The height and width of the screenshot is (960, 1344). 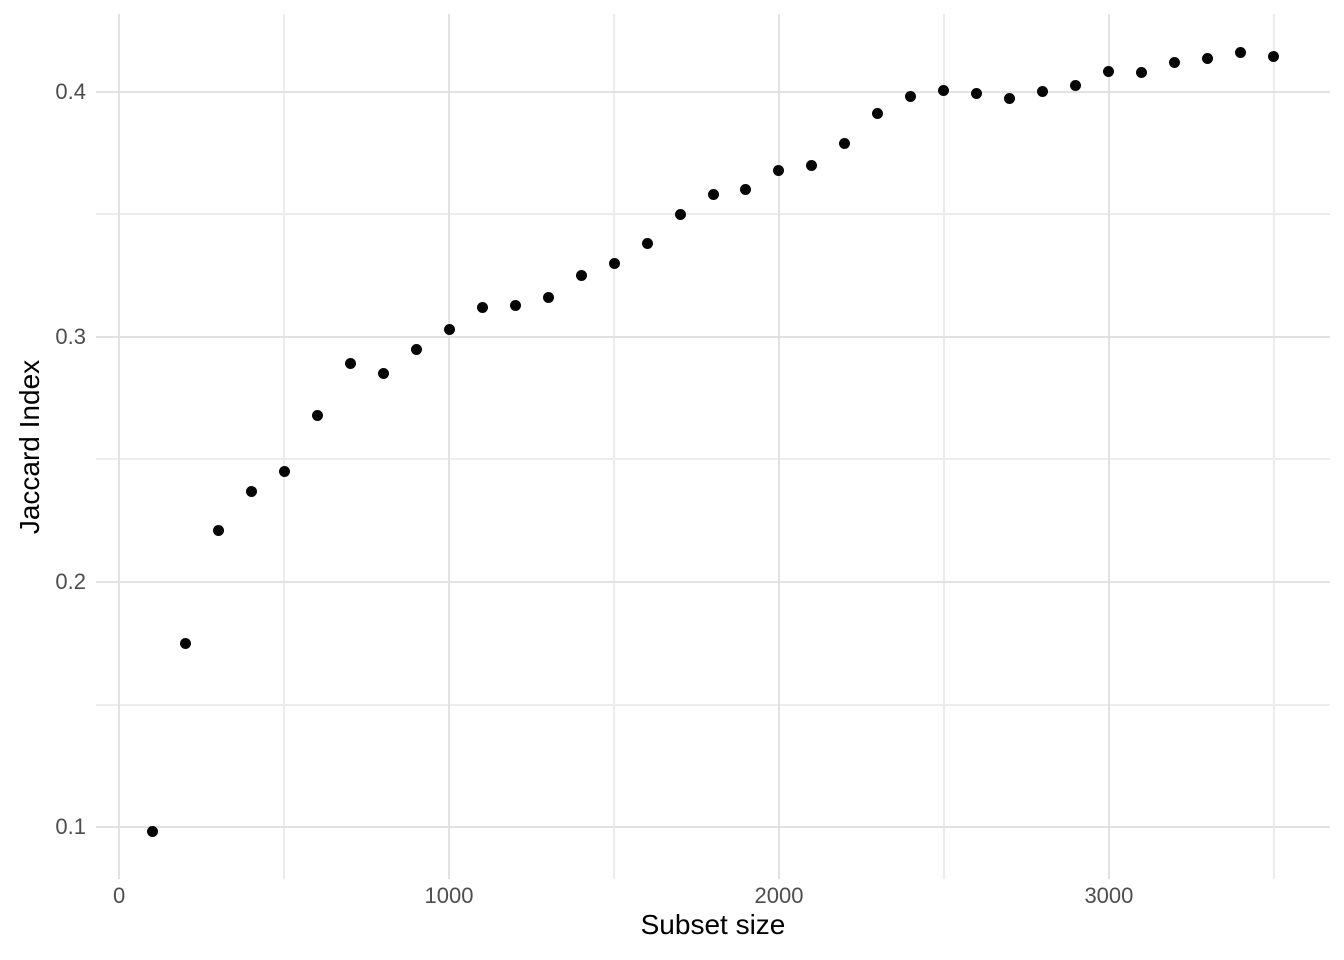 I want to click on x-tick-label: 1000, so click(x=449, y=895).